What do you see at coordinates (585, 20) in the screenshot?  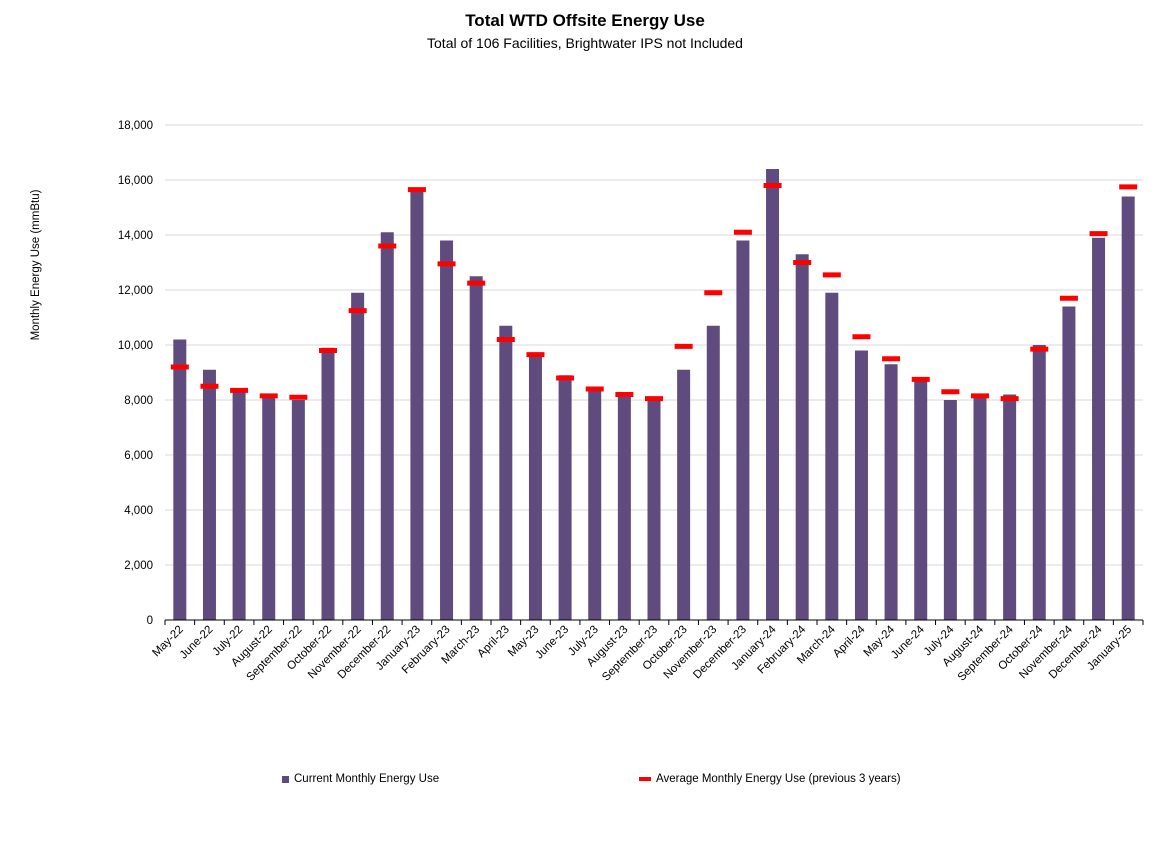 I see `chart-title: Total WTD Offsite Energy Use` at bounding box center [585, 20].